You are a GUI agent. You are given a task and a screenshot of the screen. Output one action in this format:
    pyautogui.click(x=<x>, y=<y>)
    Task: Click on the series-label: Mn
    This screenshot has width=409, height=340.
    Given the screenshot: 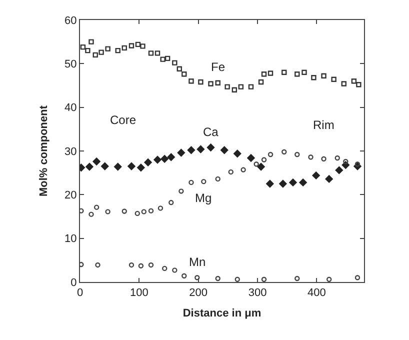 What is the action you would take?
    pyautogui.click(x=197, y=262)
    